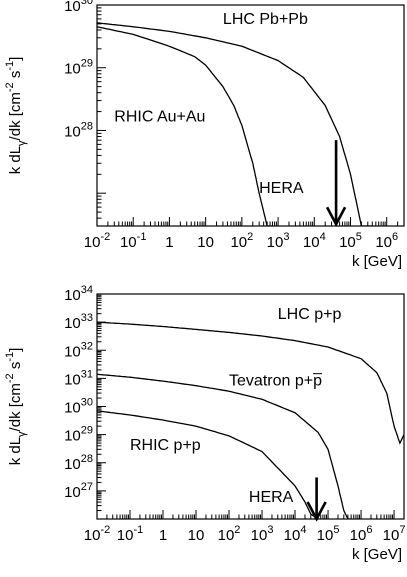  I want to click on y-tick-label: 1034, so click(78, 294).